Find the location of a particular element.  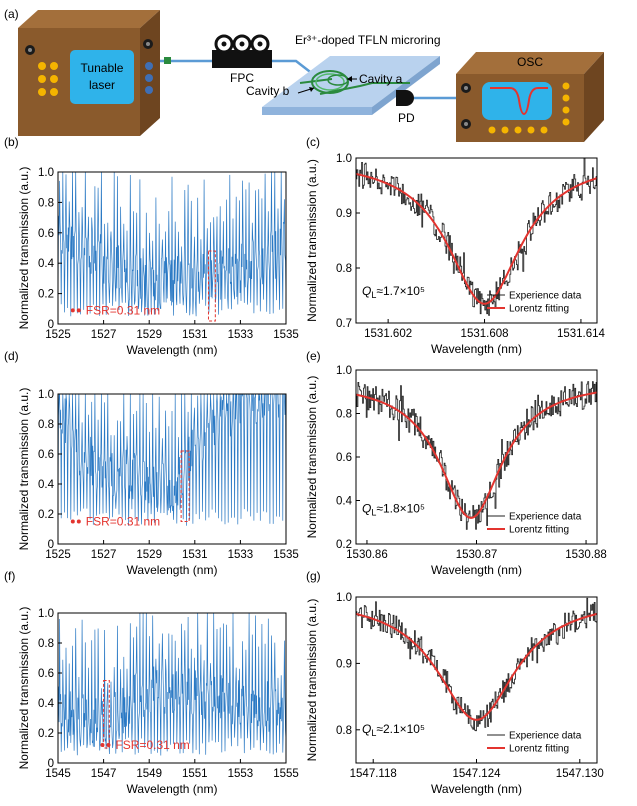

x-tick-label: 1529 is located at coordinates (149, 335).